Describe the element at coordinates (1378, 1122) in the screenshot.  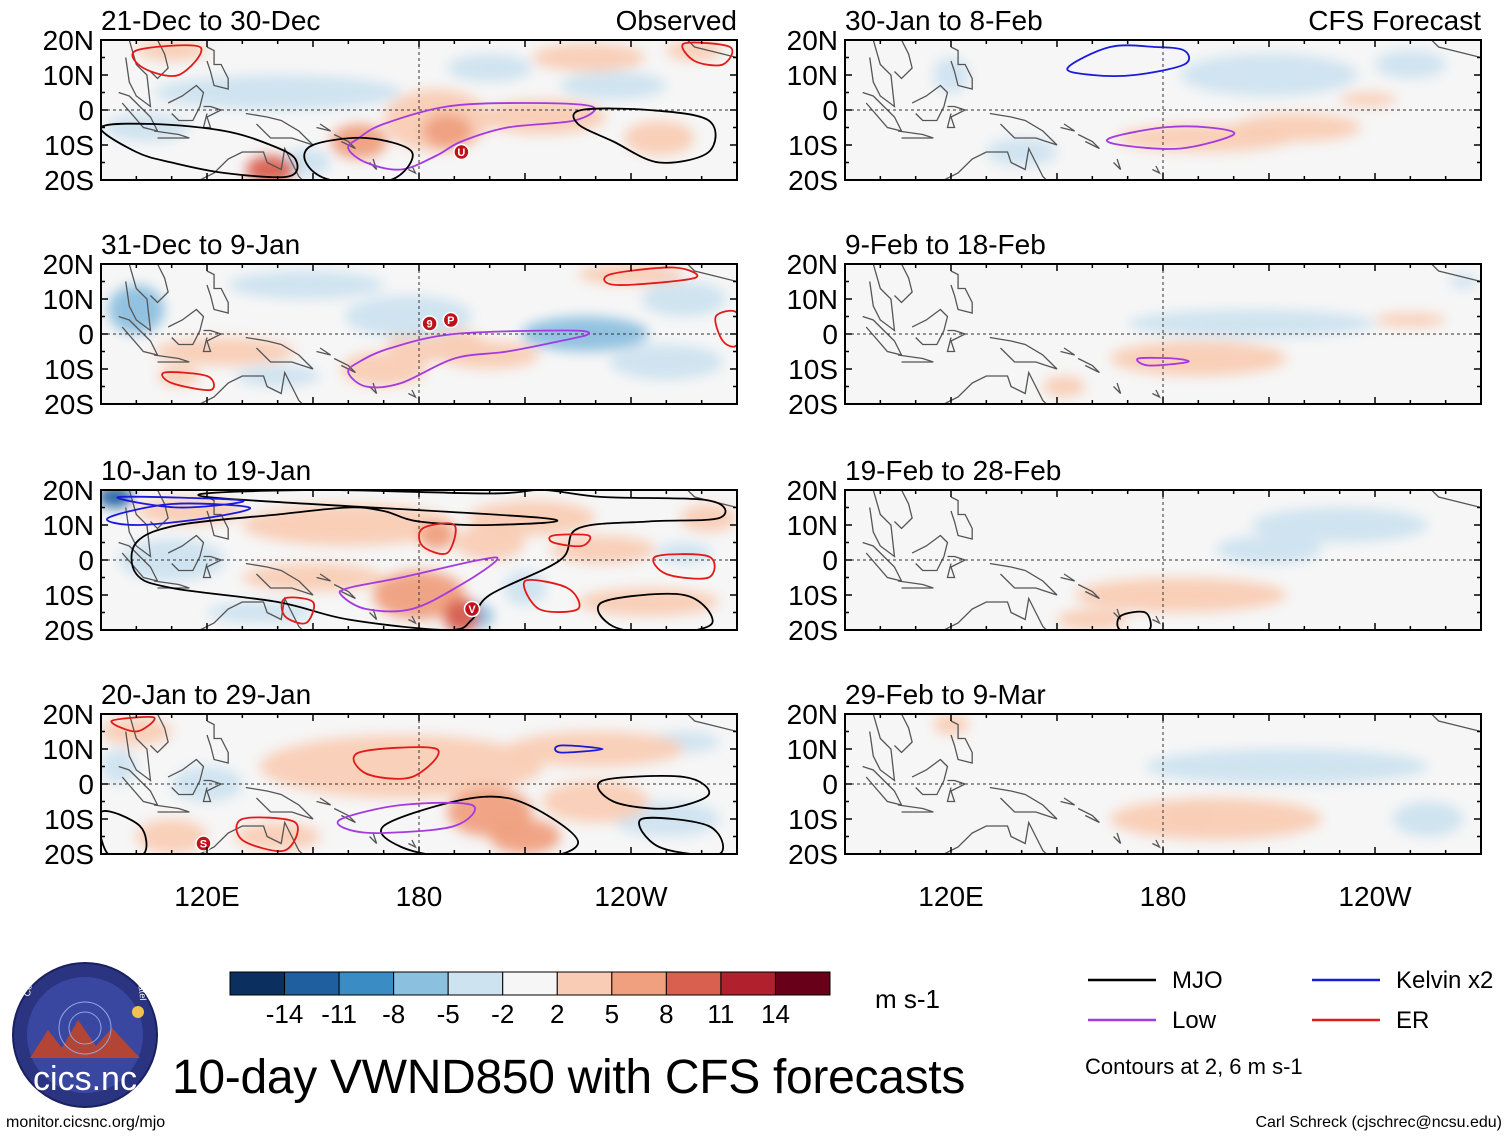
I see `author-credit: Carl Schreck (cjschrec@ncsu.edu)` at that location.